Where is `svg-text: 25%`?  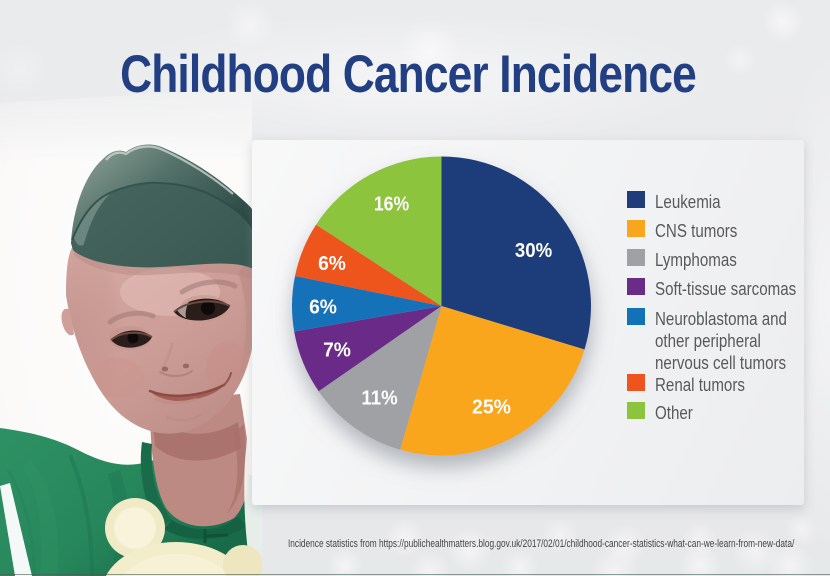 svg-text: 25% is located at coordinates (491, 407).